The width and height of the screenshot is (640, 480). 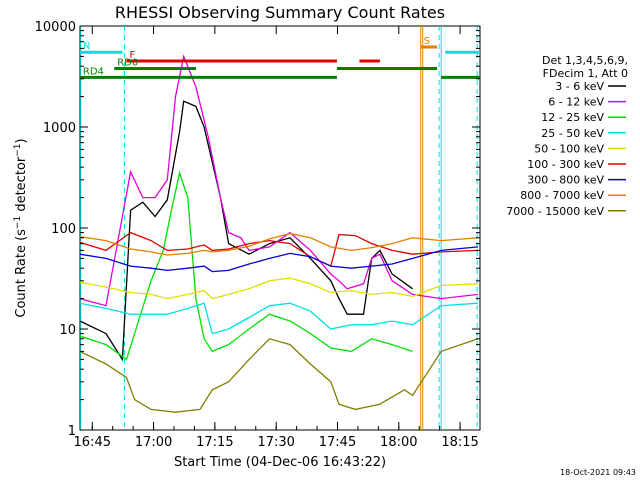 I want to click on x-tick-label: 17:15, so click(x=214, y=442).